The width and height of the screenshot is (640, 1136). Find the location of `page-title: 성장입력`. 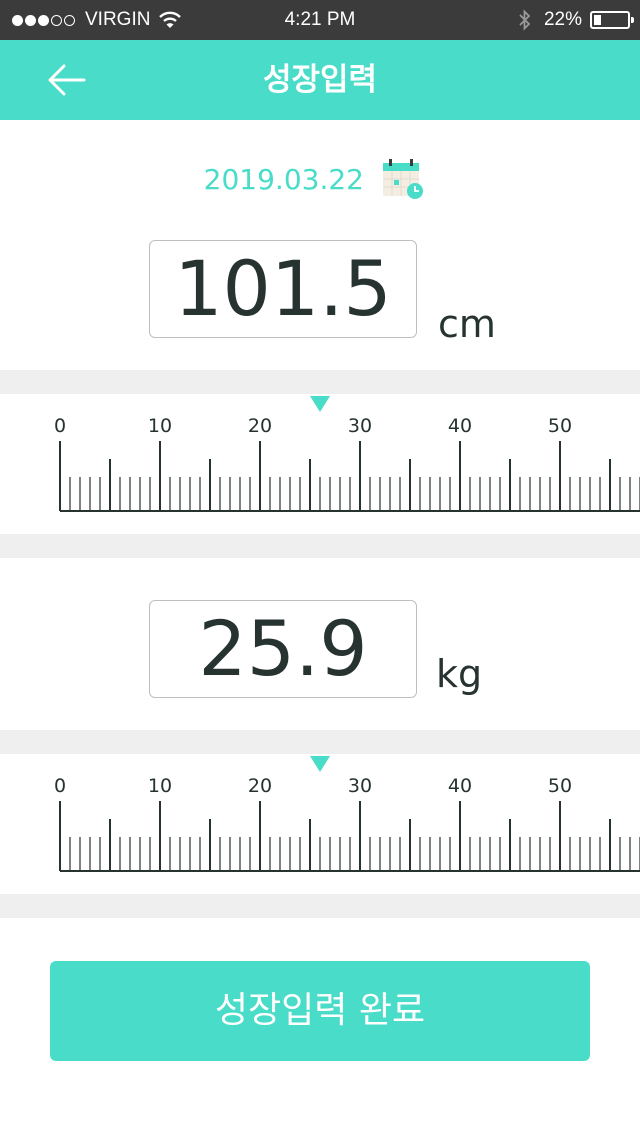

page-title: 성장입력 is located at coordinates (320, 80).